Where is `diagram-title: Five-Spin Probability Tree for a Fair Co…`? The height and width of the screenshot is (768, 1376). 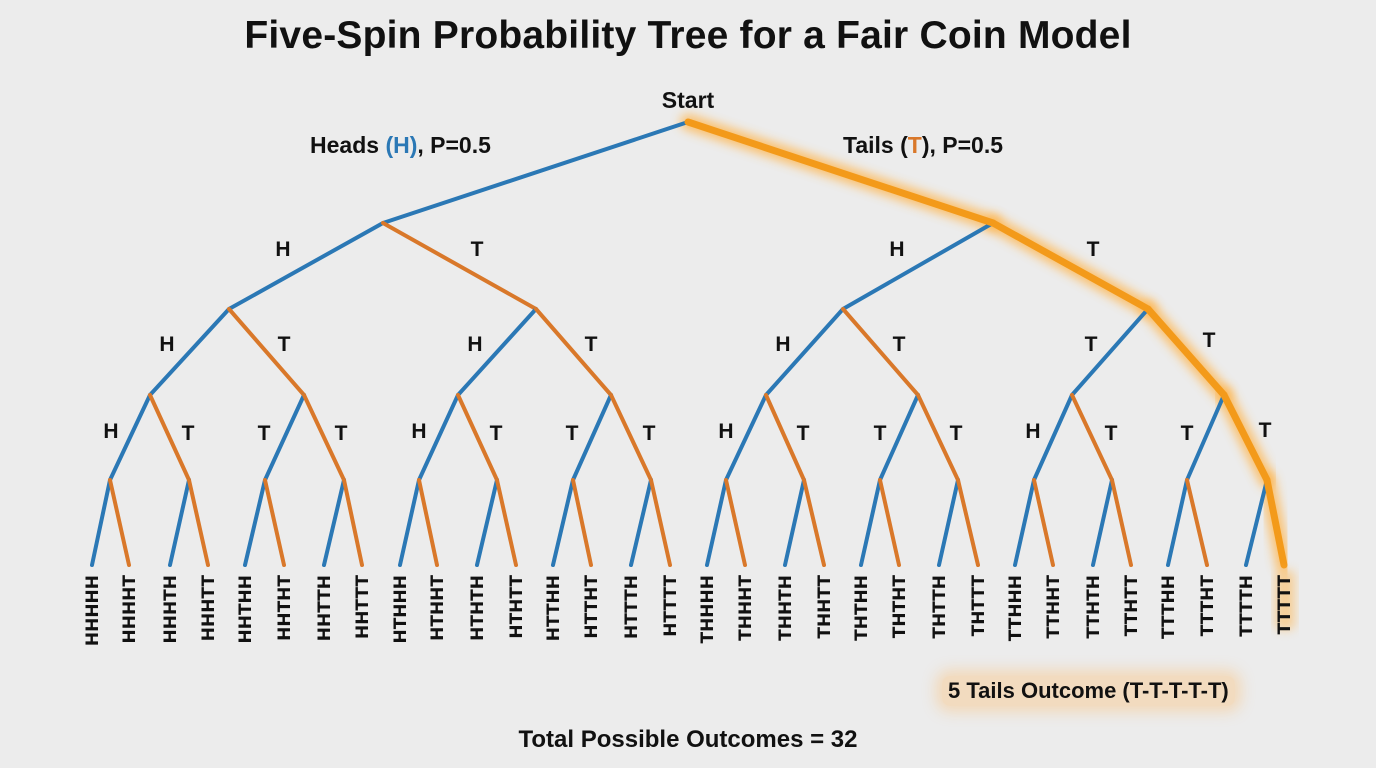 diagram-title: Five-Spin Probability Tree for a Fair Co… is located at coordinates (688, 35).